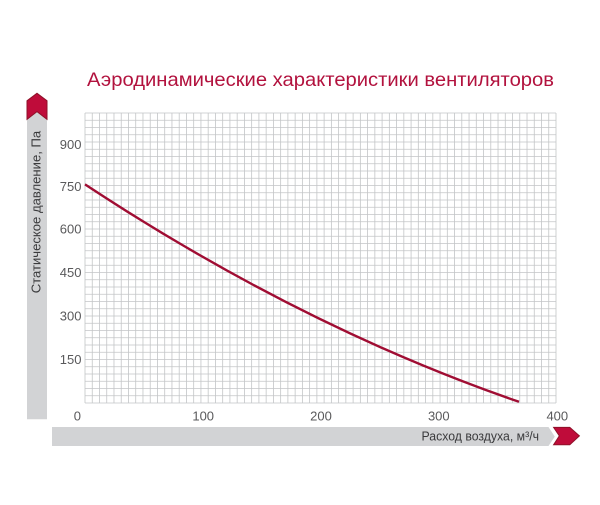 The image size is (600, 505). I want to click on svg-text: 400, so click(557, 415).